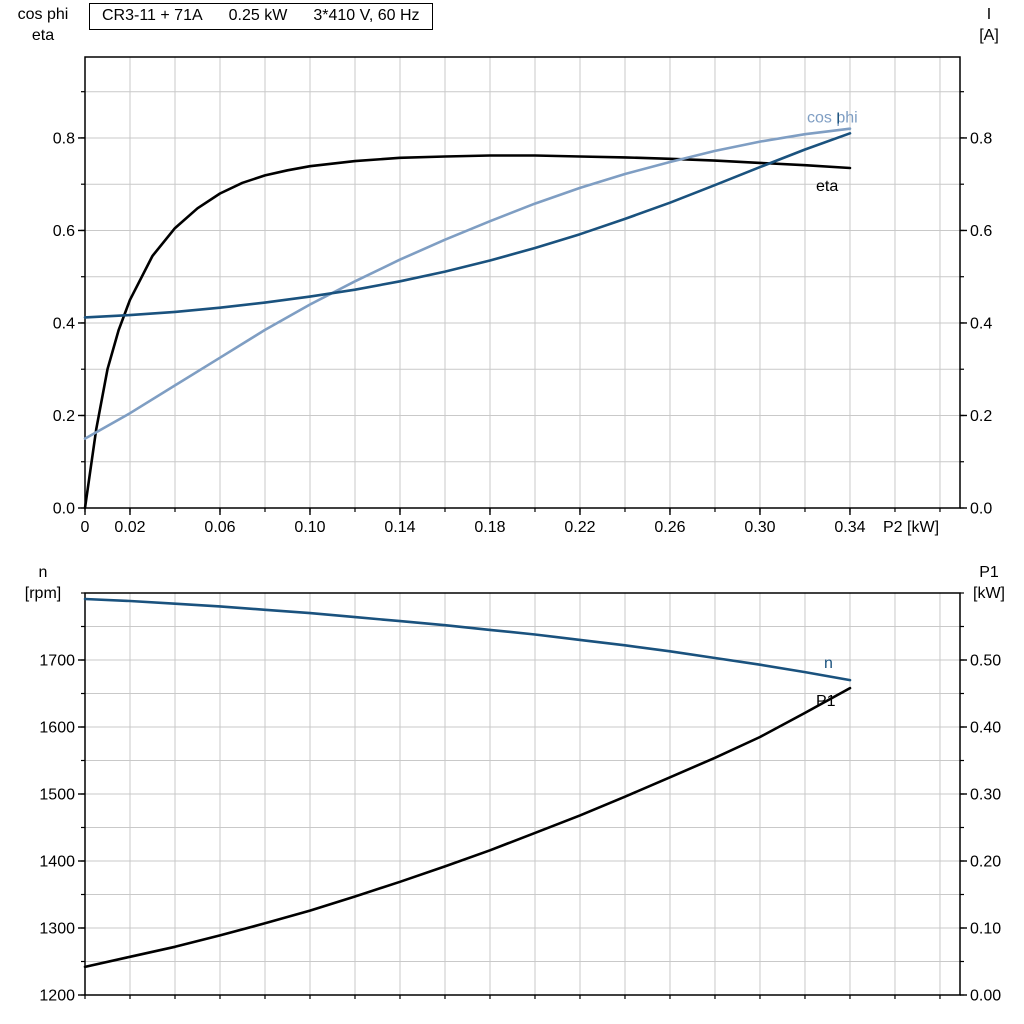 The image size is (1024, 1024). I want to click on y-left-tick-label: 0.6, so click(64, 231).